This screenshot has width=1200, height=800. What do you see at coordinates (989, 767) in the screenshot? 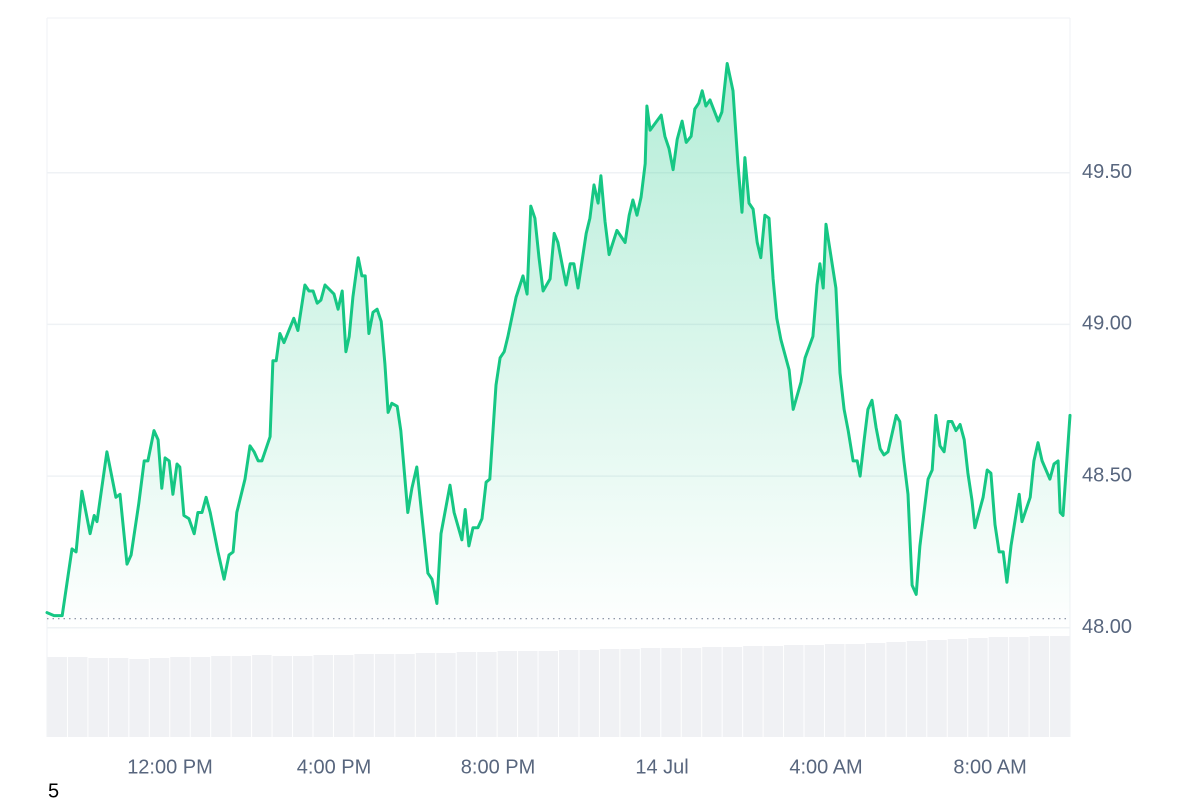
I see `x-tick-label: 8:00 AM` at bounding box center [989, 767].